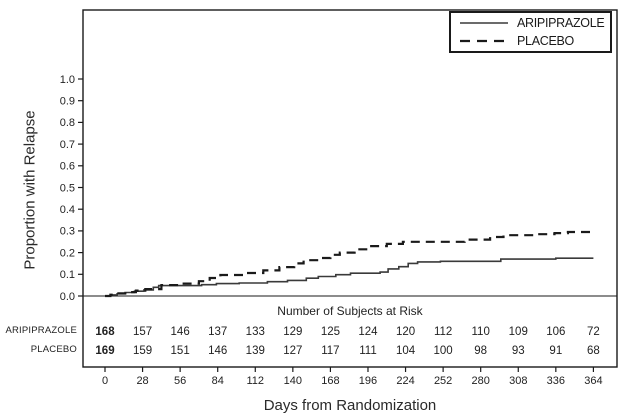  Describe the element at coordinates (292, 351) in the screenshot. I see `risk-value-placebo: 127` at that location.